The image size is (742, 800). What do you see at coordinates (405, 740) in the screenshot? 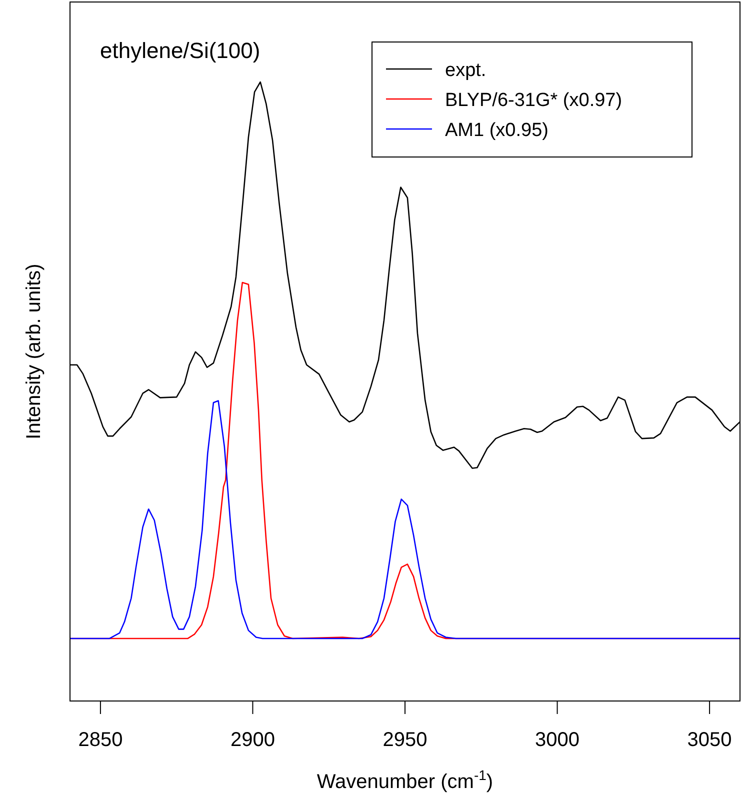
I see `x-tick-label: 2950` at bounding box center [405, 740].